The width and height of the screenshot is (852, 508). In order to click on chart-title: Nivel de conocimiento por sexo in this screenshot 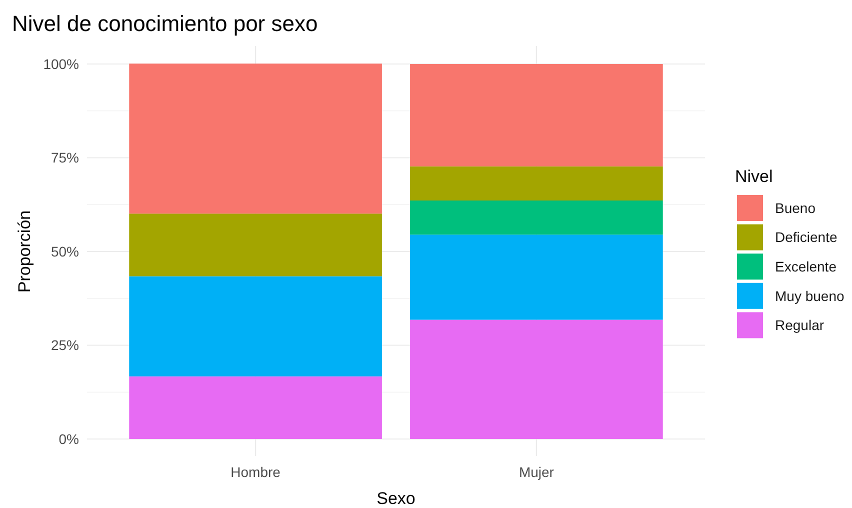, I will do `click(165, 23)`.